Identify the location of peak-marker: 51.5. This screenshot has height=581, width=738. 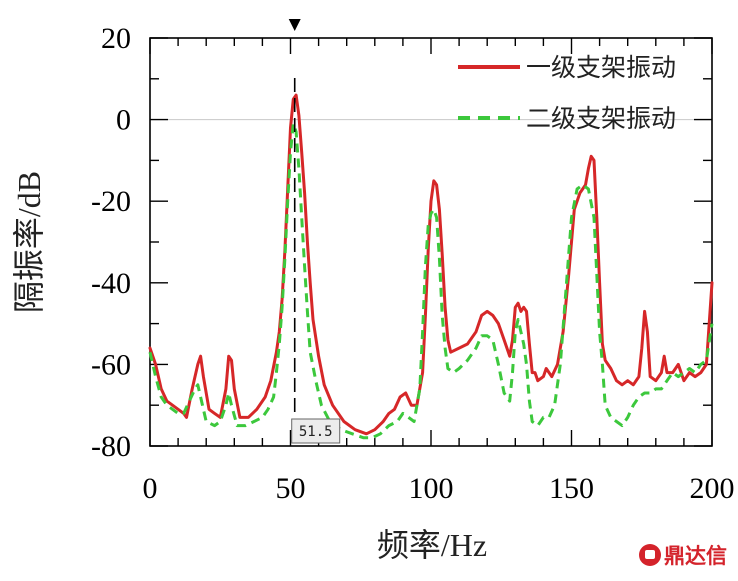
(314, 231).